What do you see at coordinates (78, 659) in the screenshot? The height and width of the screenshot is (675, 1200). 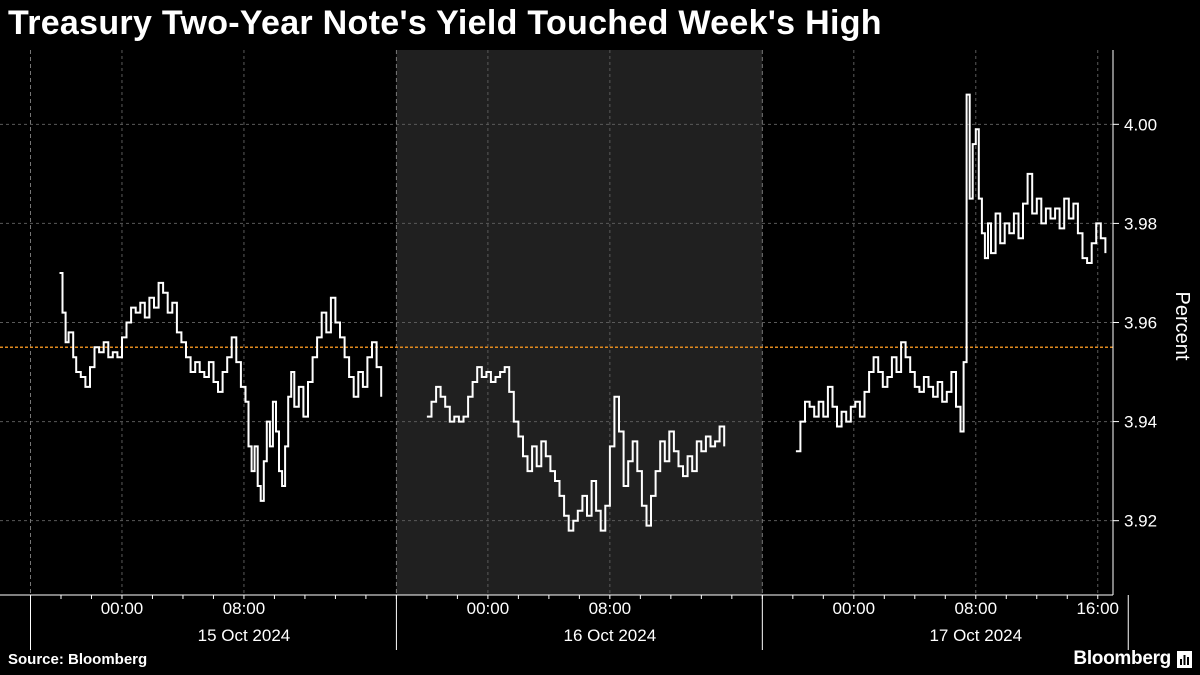 I see `source-note: Source: Bloomberg` at bounding box center [78, 659].